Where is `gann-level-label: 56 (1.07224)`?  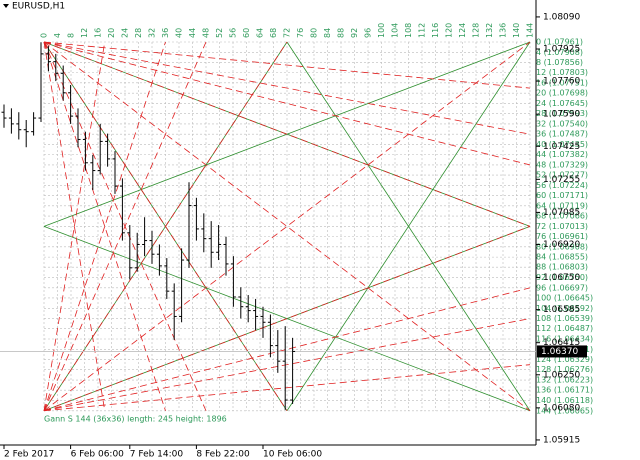 gann-level-label: 56 (1.07224) is located at coordinates (562, 185).